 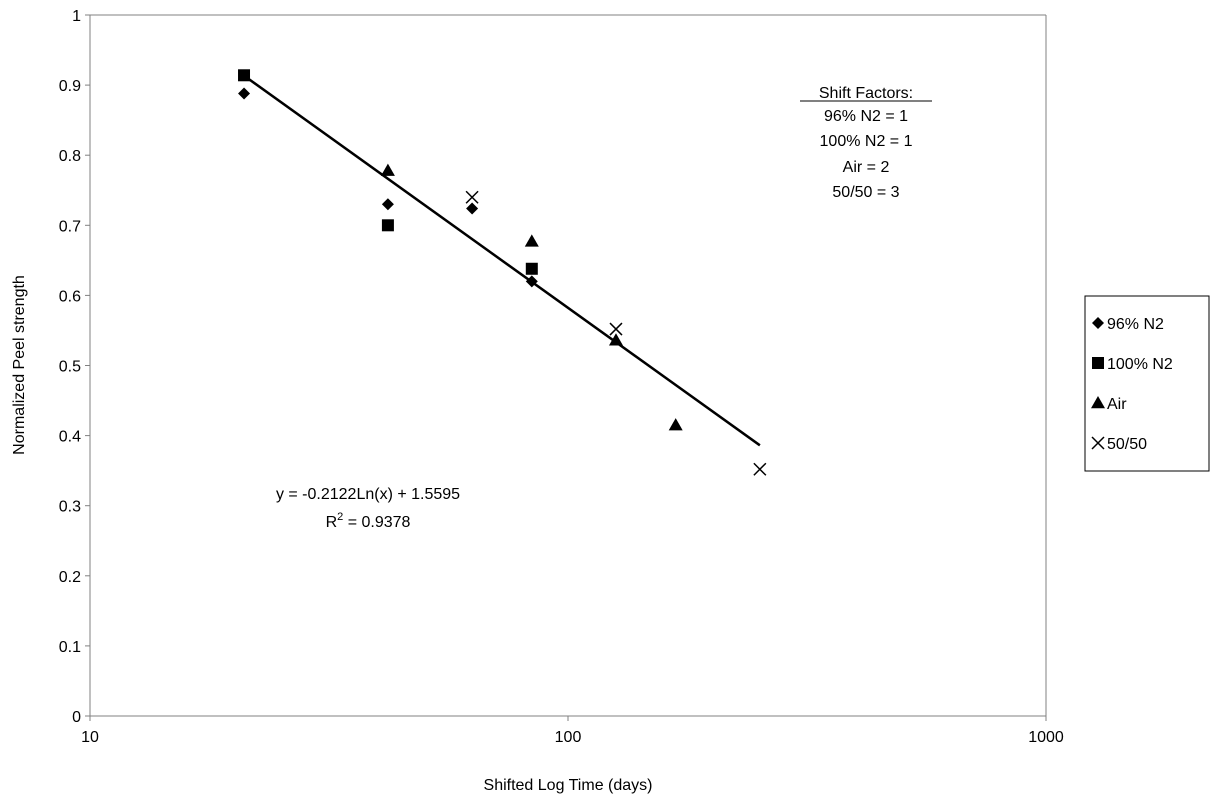 What do you see at coordinates (70, 226) in the screenshot?
I see `y-tick-label: 0.7` at bounding box center [70, 226].